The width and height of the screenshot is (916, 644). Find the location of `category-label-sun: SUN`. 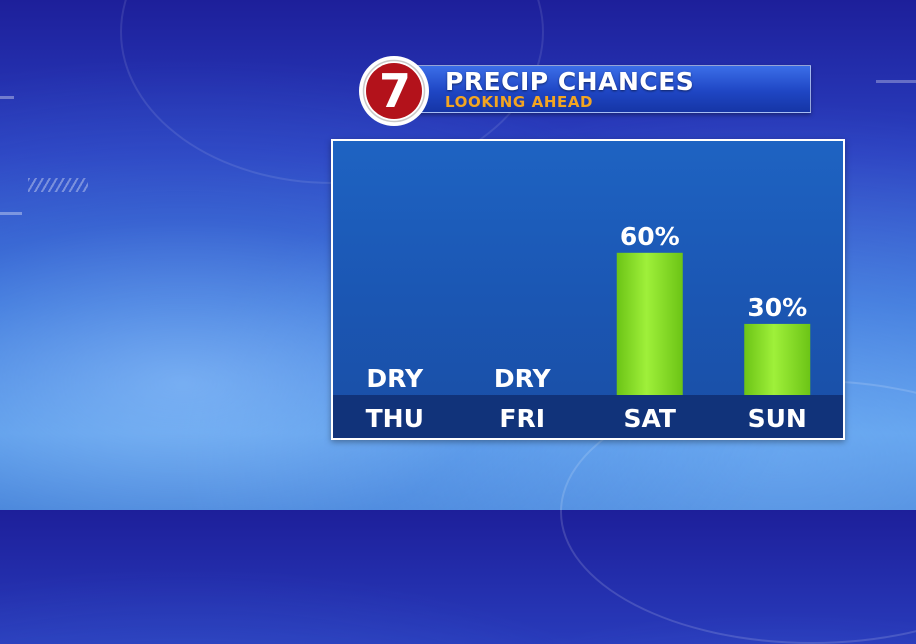

category-label-sun: SUN is located at coordinates (777, 418).